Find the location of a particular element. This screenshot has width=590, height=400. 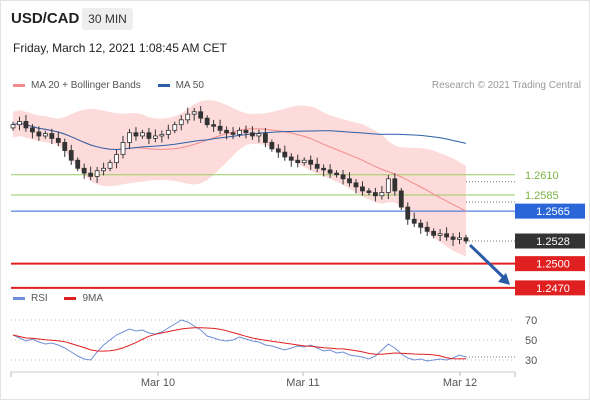

level-labels: 1.2610 1.2585 1.2565 1.2528 1.2500 1.2470 is located at coordinates (550, 233).